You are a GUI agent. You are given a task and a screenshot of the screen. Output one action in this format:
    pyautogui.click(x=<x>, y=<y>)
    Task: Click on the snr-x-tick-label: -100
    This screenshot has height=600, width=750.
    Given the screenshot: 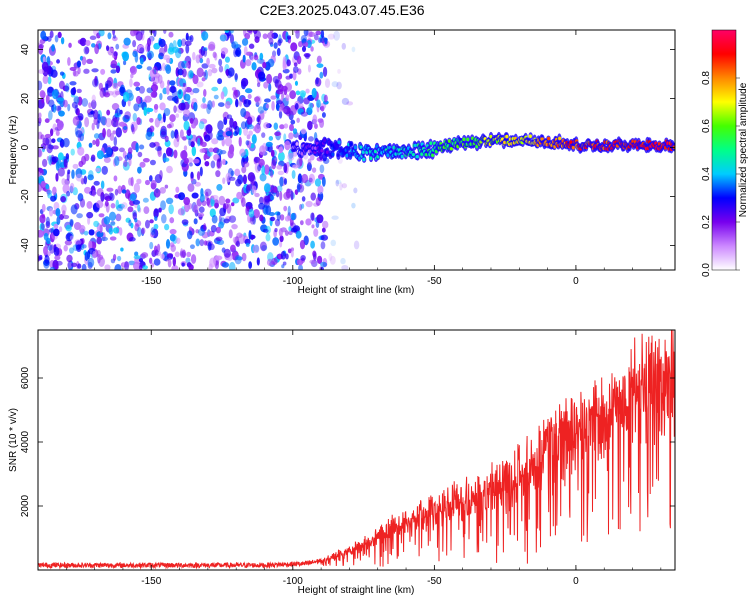 What is the action you would take?
    pyautogui.click(x=293, y=581)
    